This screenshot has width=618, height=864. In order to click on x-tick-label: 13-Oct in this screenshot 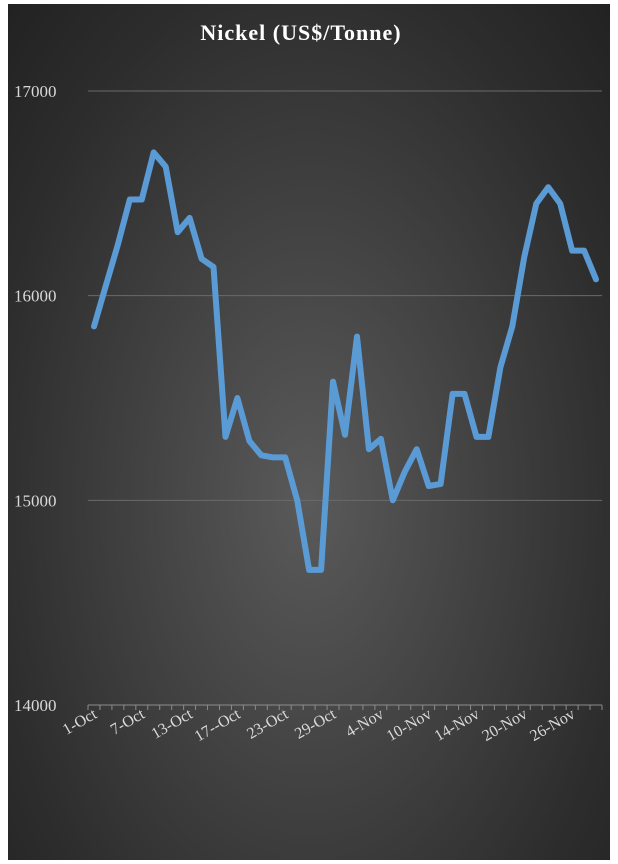, I will do `click(172, 723)`.